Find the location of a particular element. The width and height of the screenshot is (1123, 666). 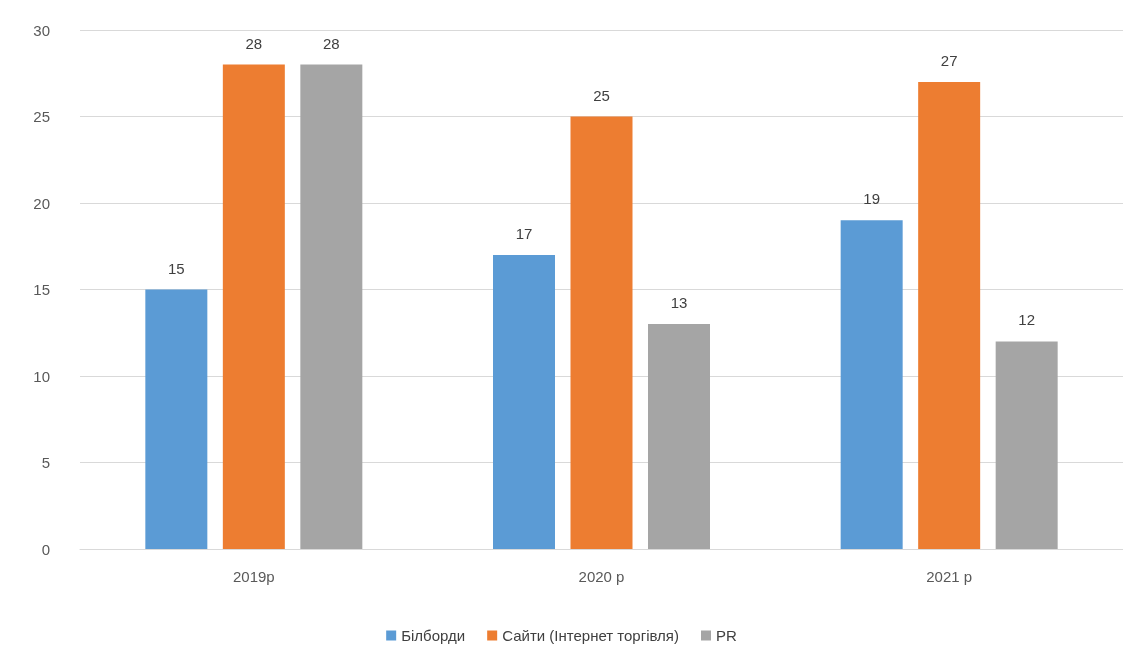

y-tick-label: 25 is located at coordinates (41, 116).